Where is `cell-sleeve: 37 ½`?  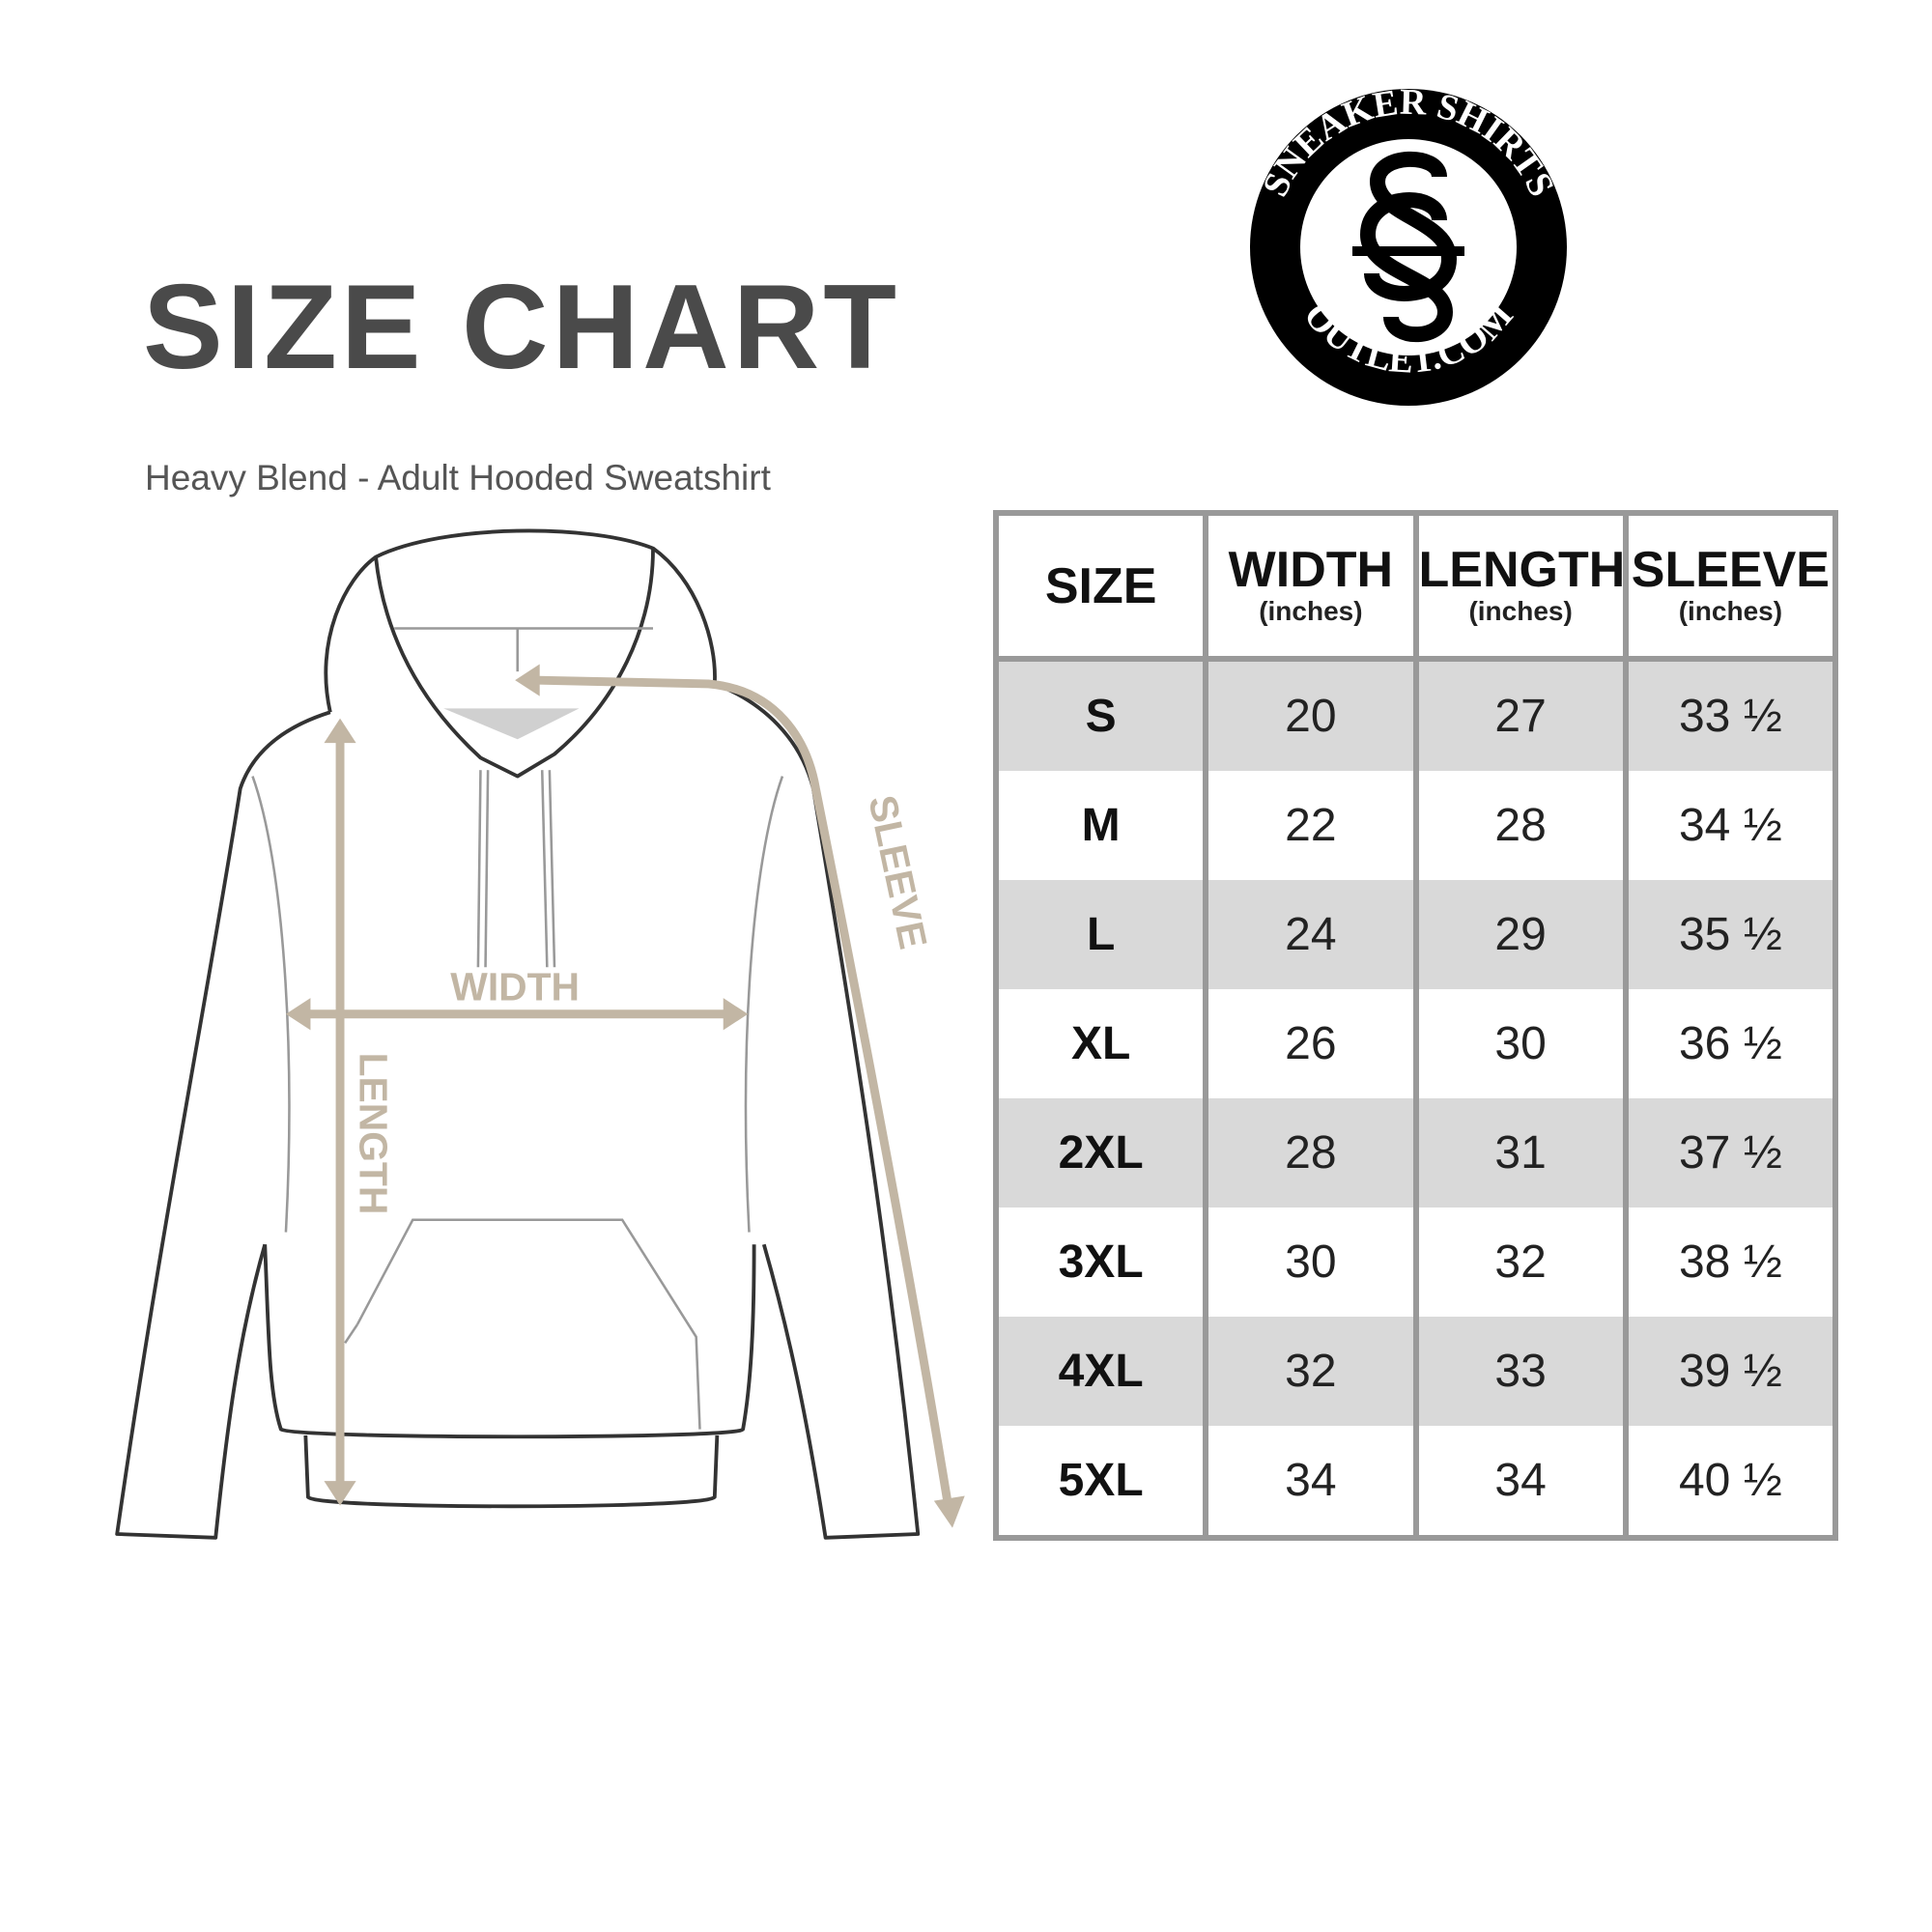
cell-sleeve: 37 ½ is located at coordinates (1730, 1153).